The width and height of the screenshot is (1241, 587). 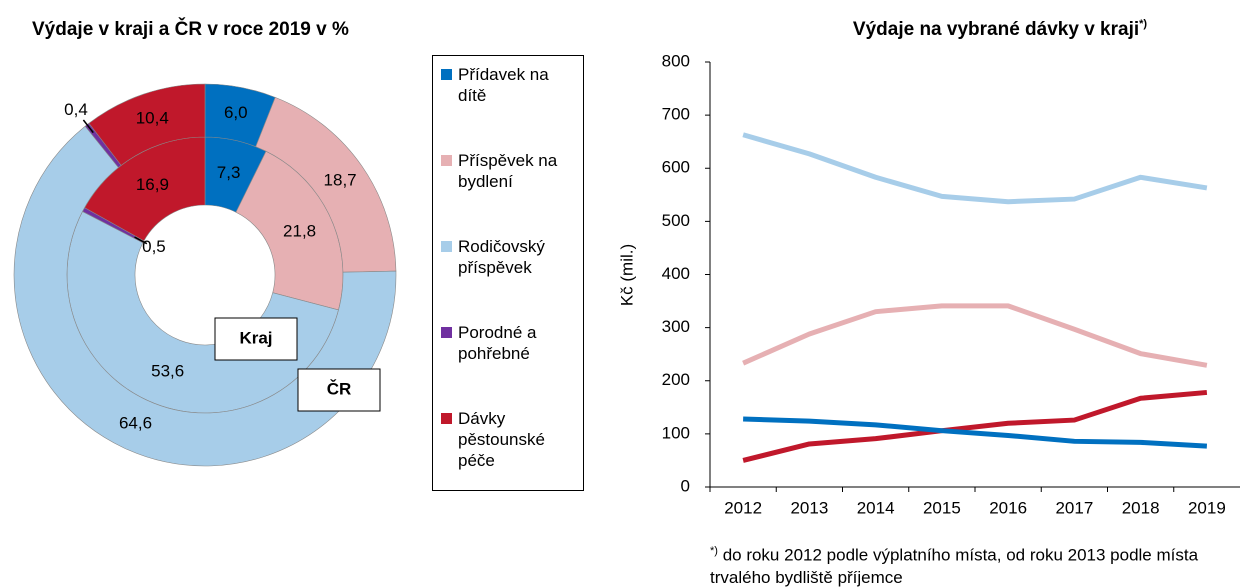 What do you see at coordinates (236, 112) in the screenshot?
I see `data-label: 6,0` at bounding box center [236, 112].